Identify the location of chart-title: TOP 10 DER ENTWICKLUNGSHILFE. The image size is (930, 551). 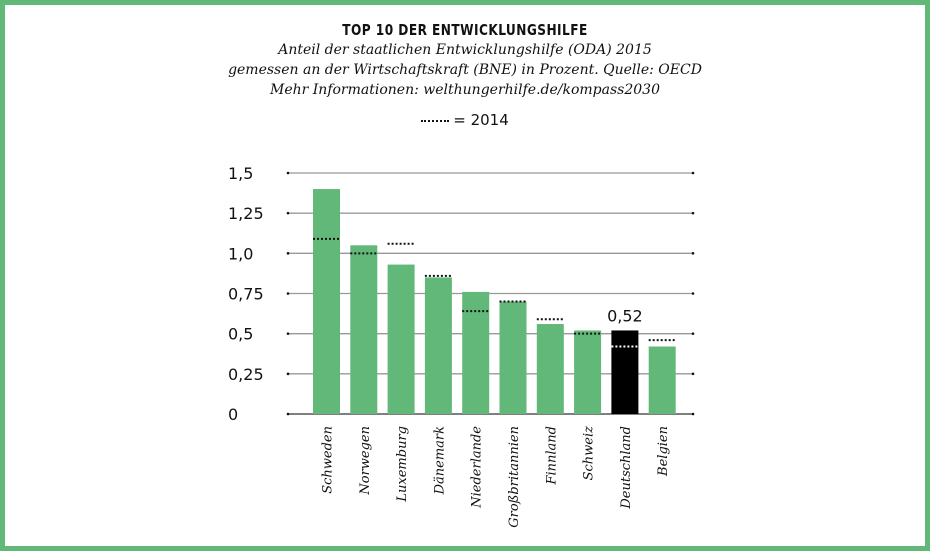
(465, 30).